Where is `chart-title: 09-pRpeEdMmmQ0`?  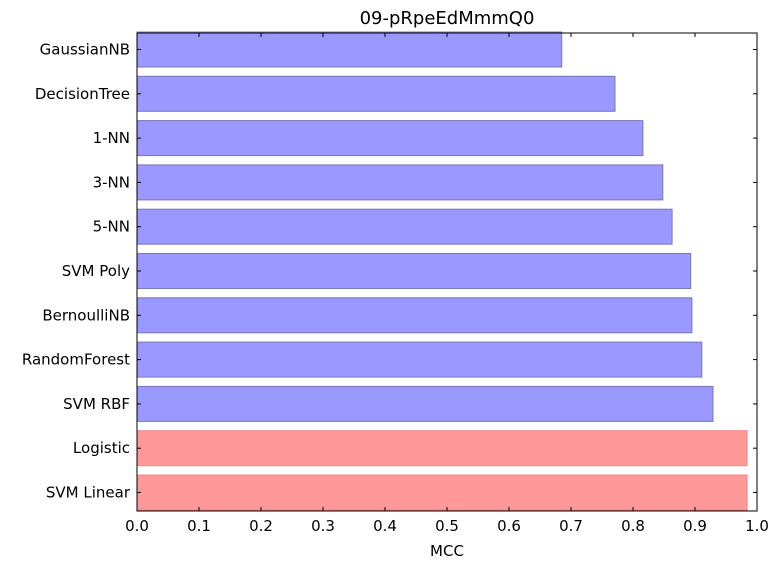 chart-title: 09-pRpeEdMmmQ0 is located at coordinates (447, 18).